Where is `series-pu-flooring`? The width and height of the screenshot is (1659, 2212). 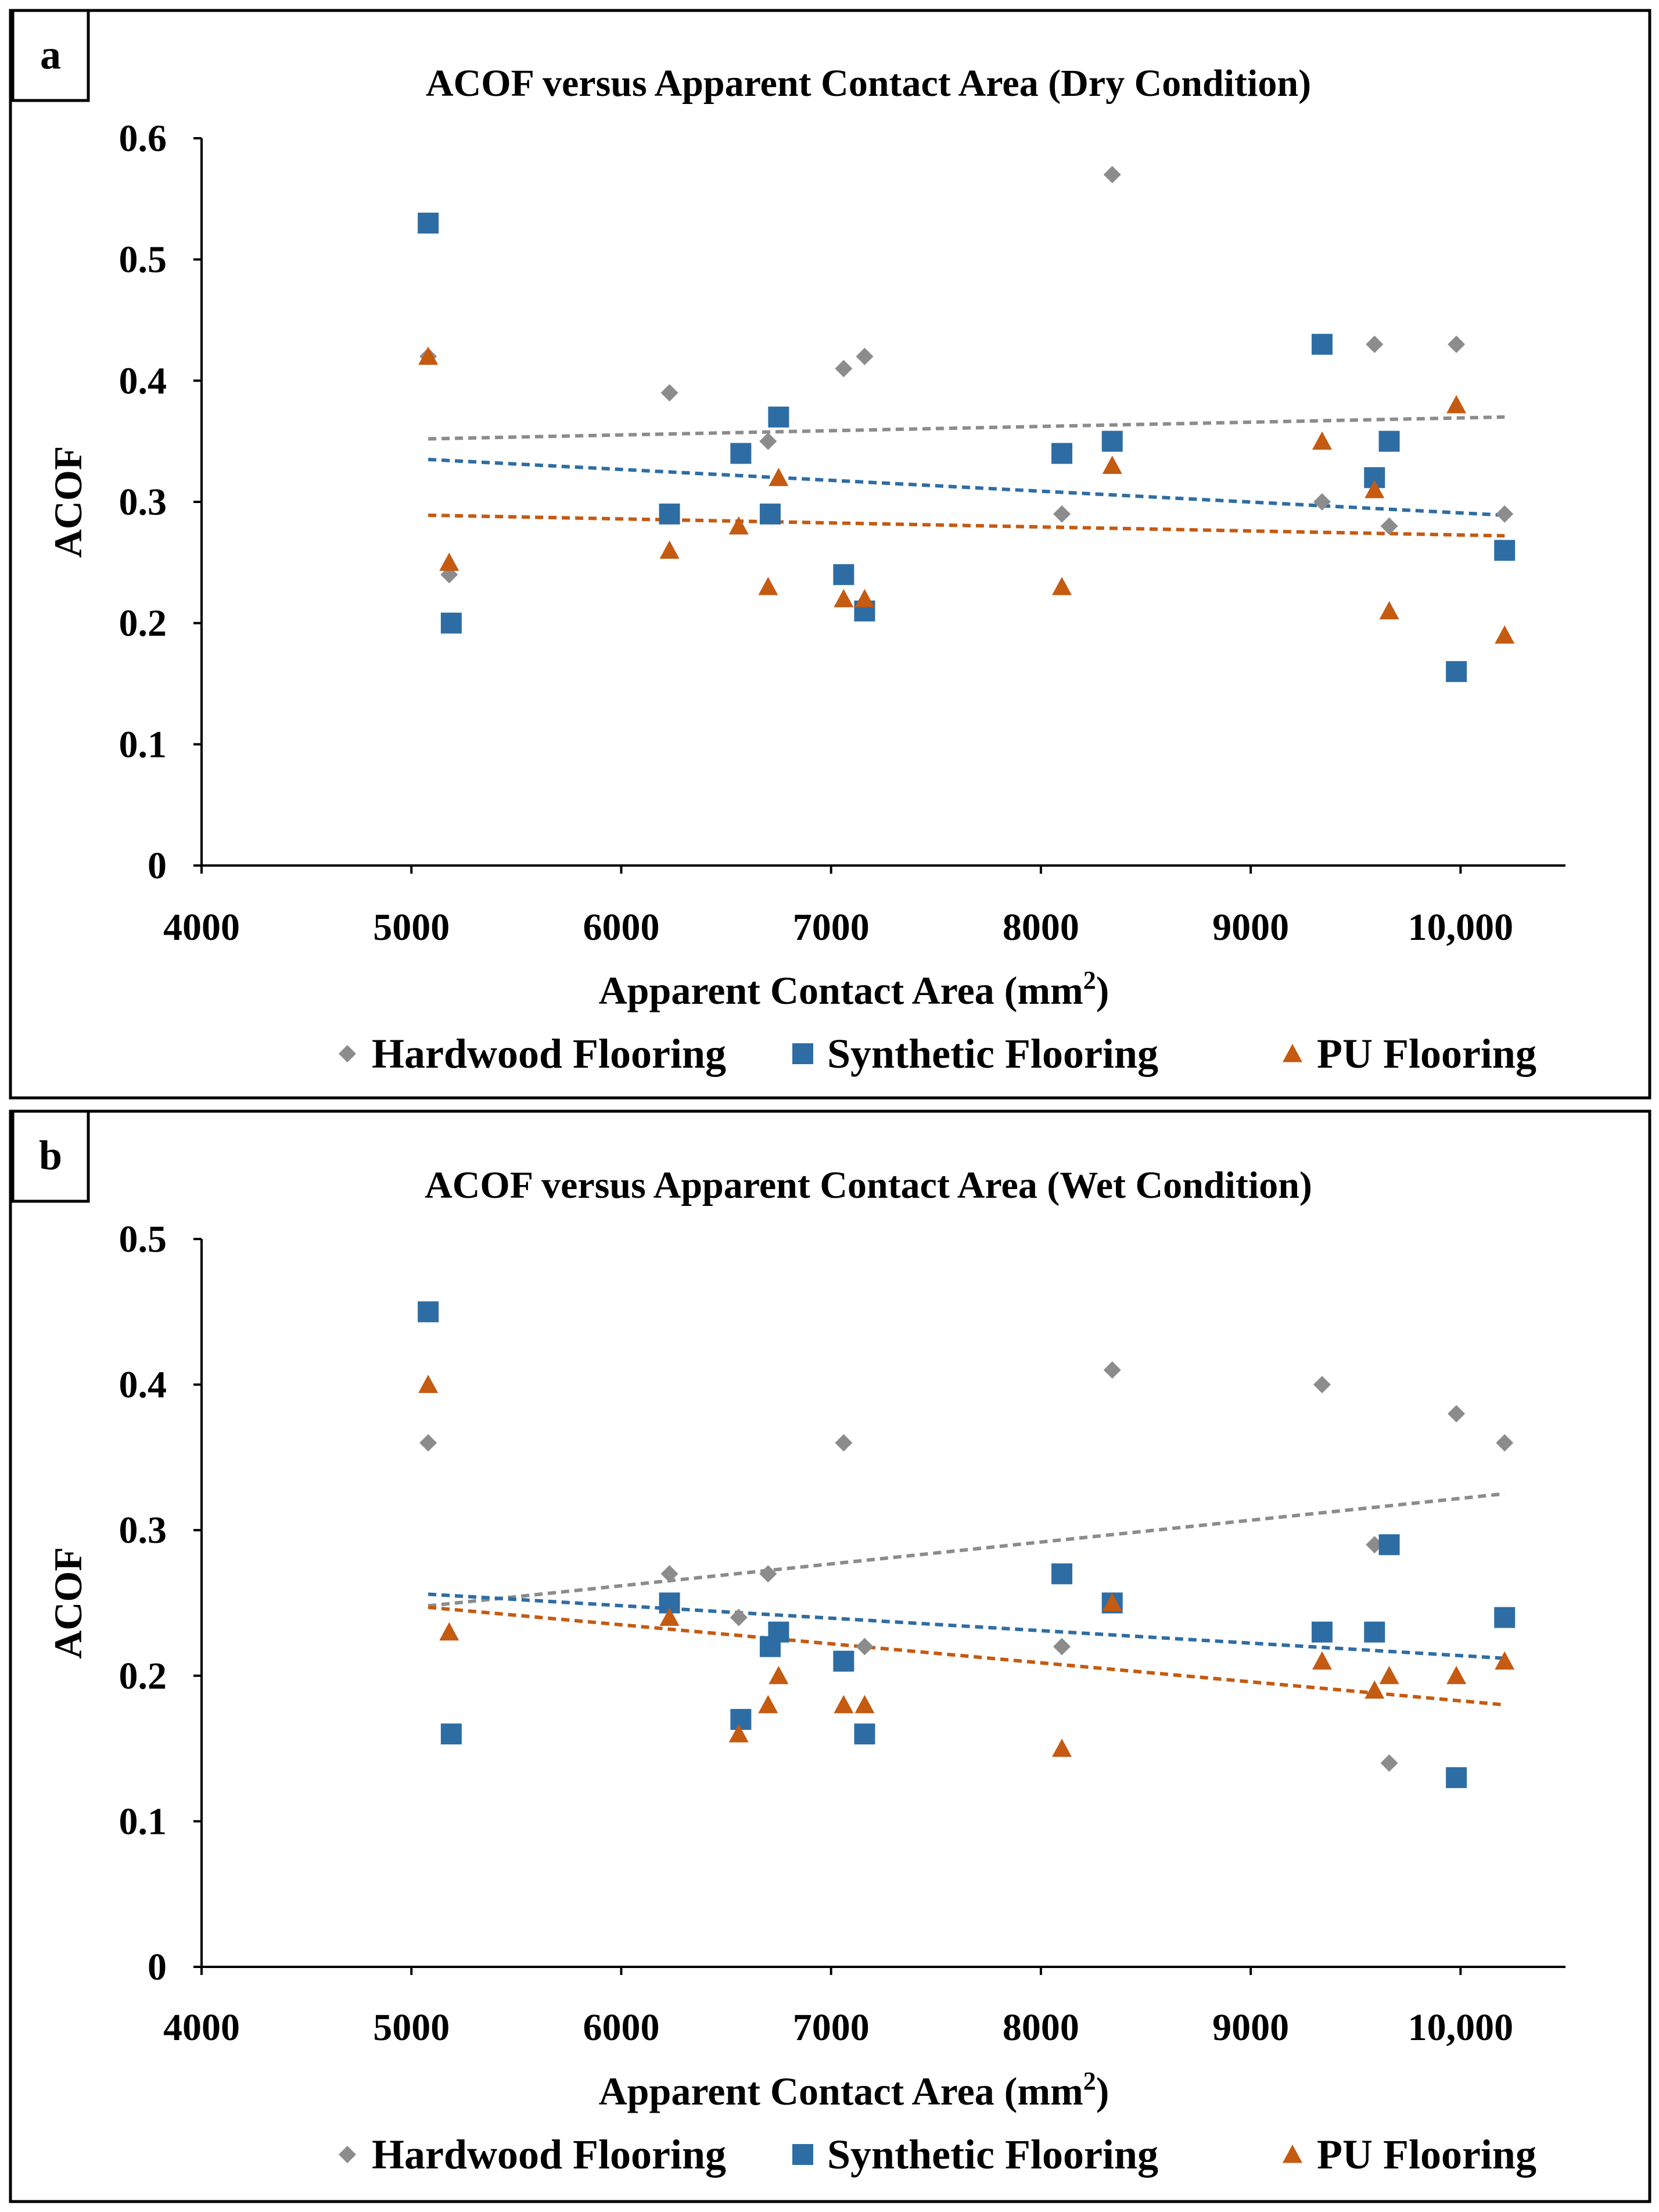
series-pu-flooring is located at coordinates (967, 495).